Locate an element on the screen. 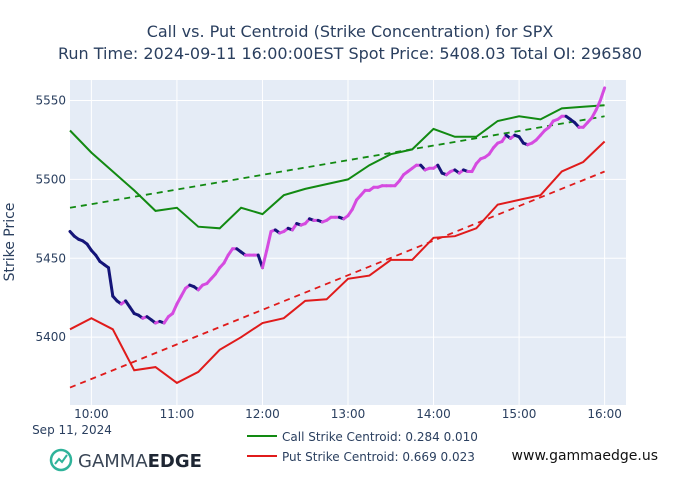 The width and height of the screenshot is (700, 500). y-axis: 5400 5450 5500 5550 is located at coordinates (50, 219).